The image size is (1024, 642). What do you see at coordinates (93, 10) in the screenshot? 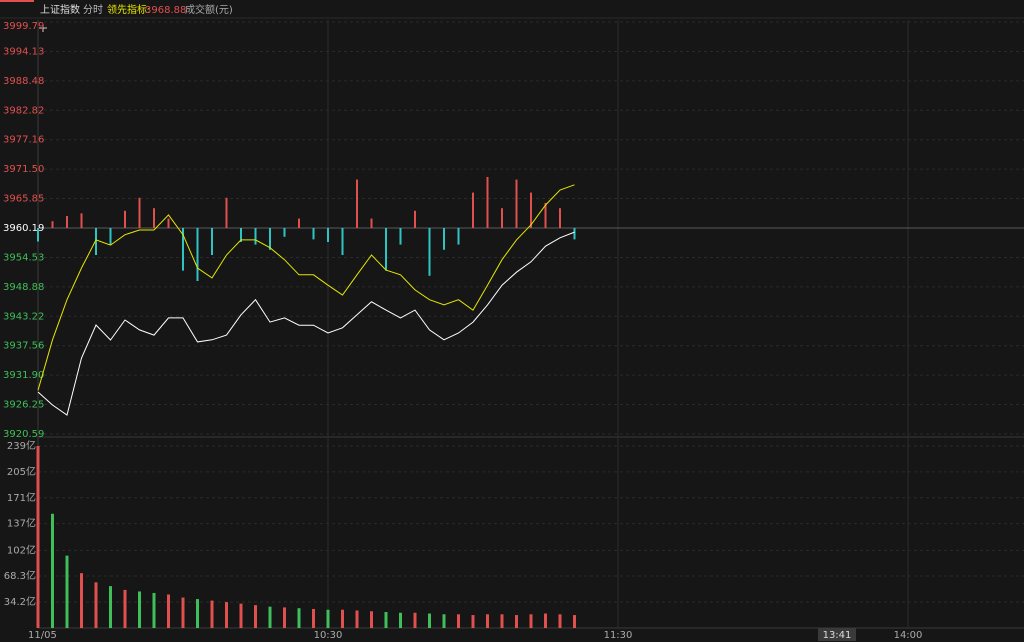
I see `header-mode: 分时` at bounding box center [93, 10].